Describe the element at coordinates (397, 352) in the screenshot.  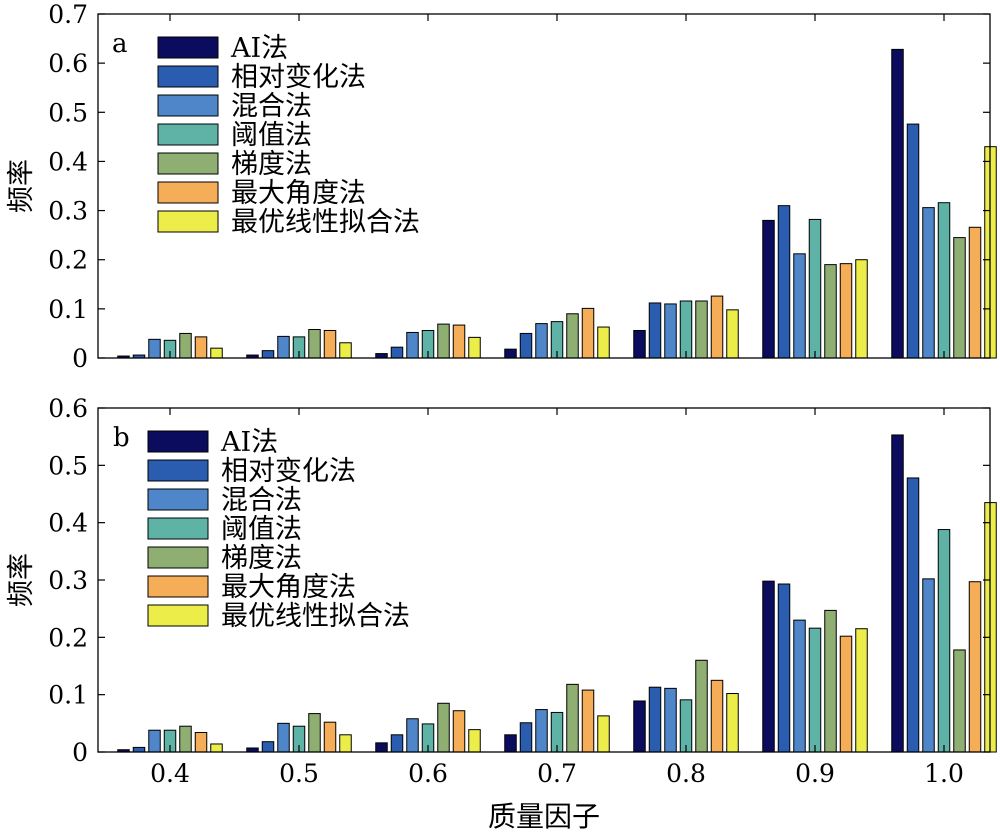
I see `bar-a-s1-c2` at that location.